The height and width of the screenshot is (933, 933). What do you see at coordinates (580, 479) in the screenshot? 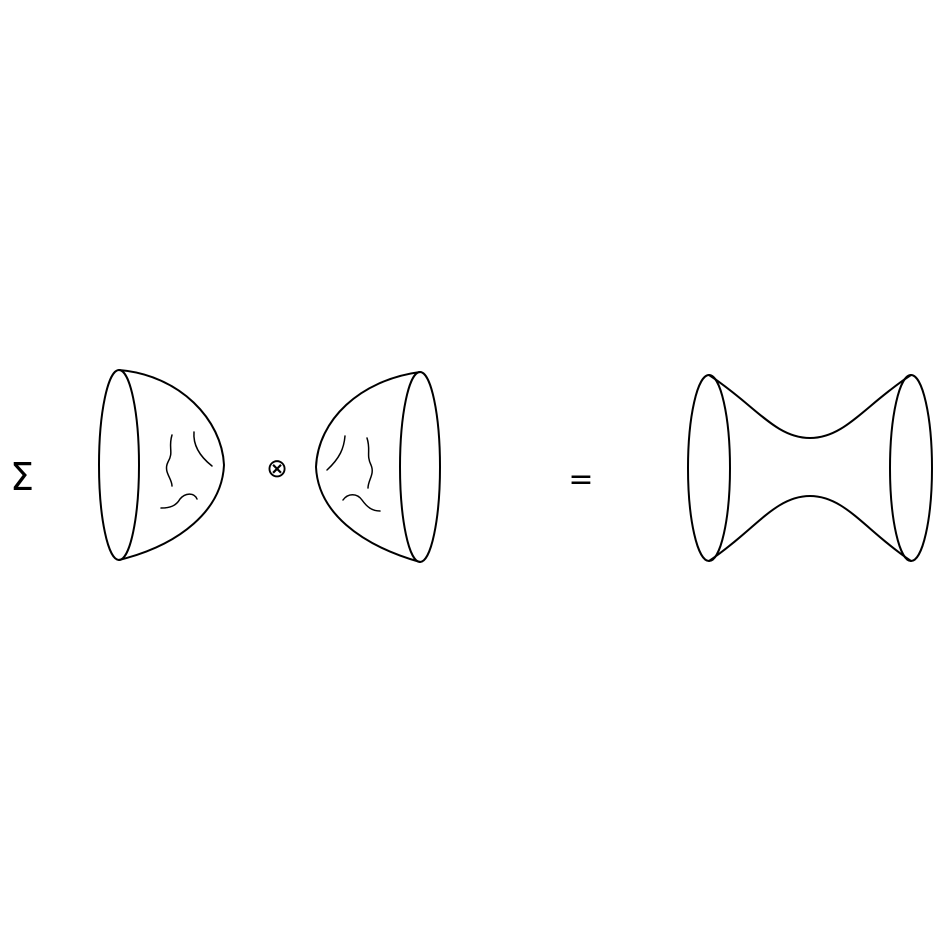
I see `equals-symbol: =` at bounding box center [580, 479].